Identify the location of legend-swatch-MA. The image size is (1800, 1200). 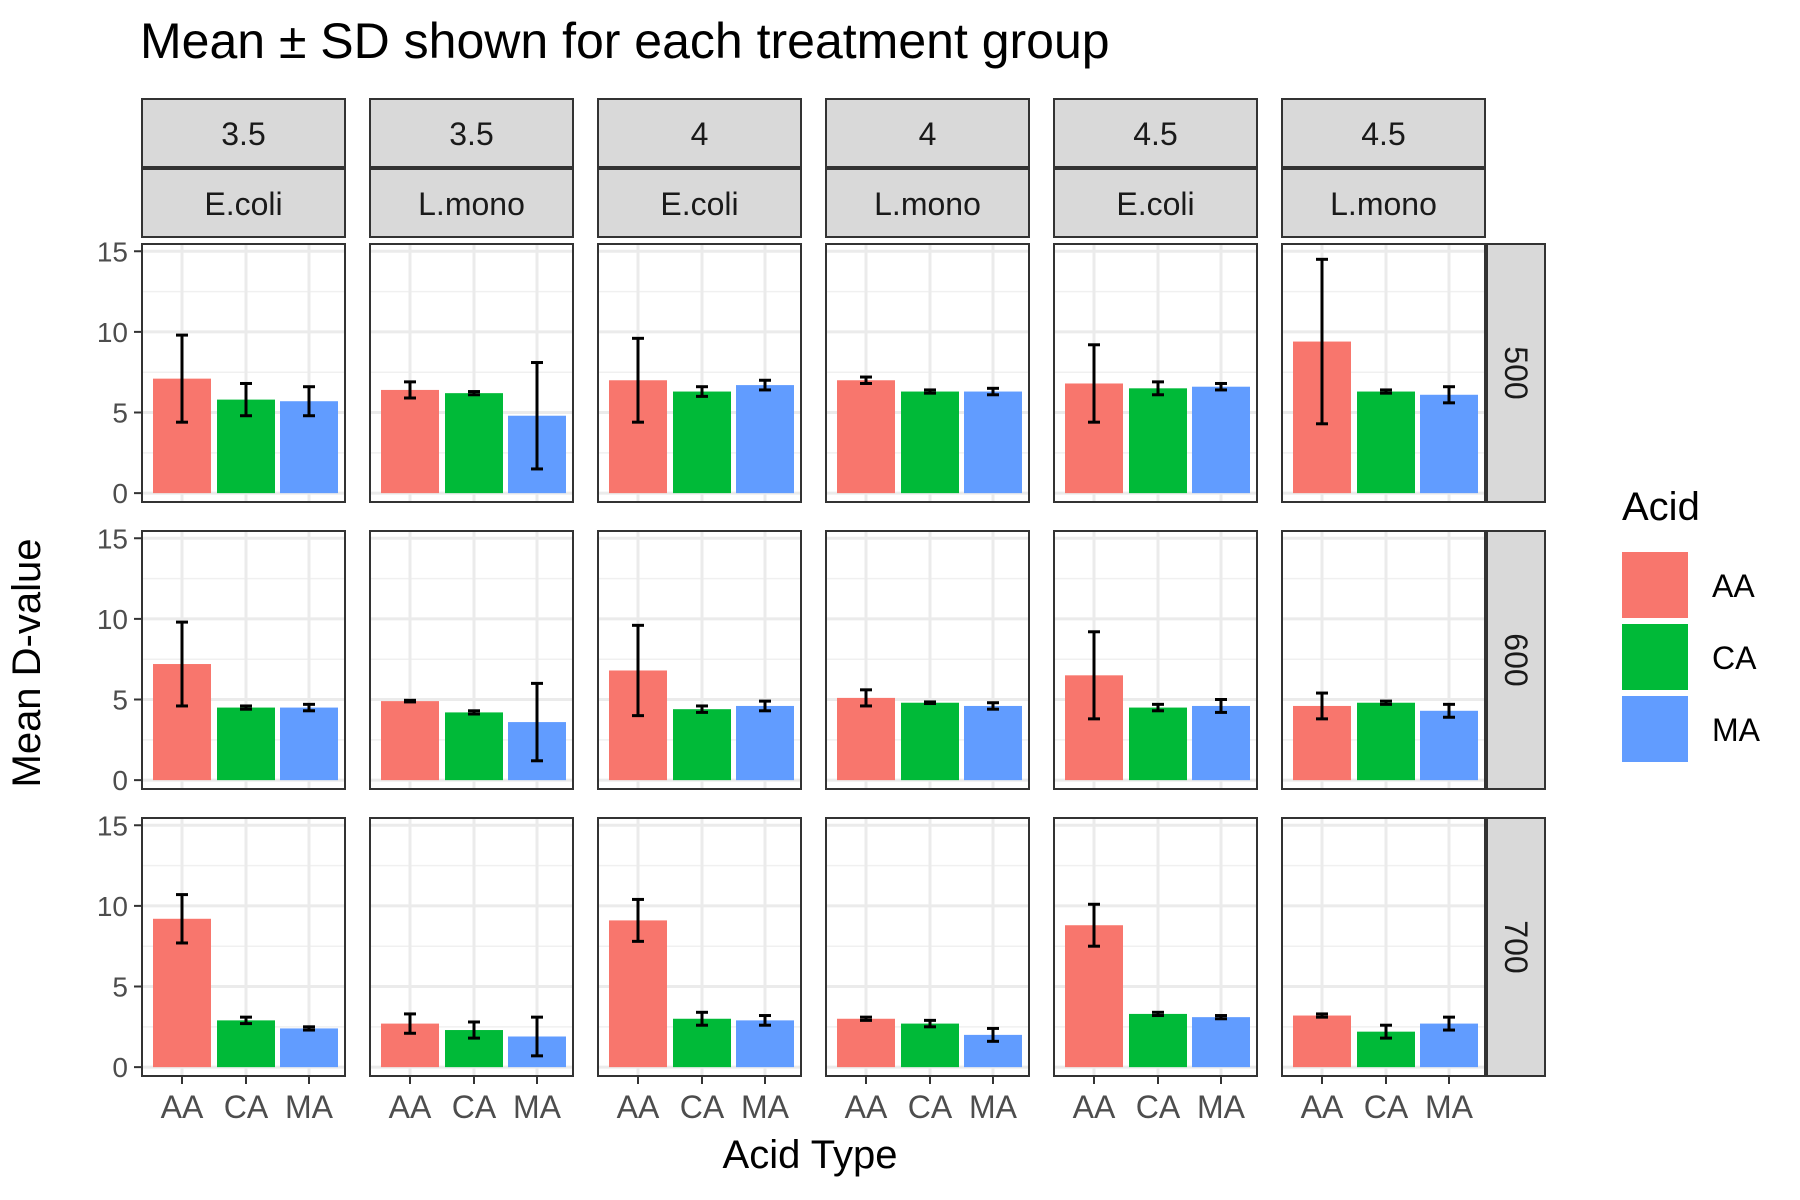
(1655, 729).